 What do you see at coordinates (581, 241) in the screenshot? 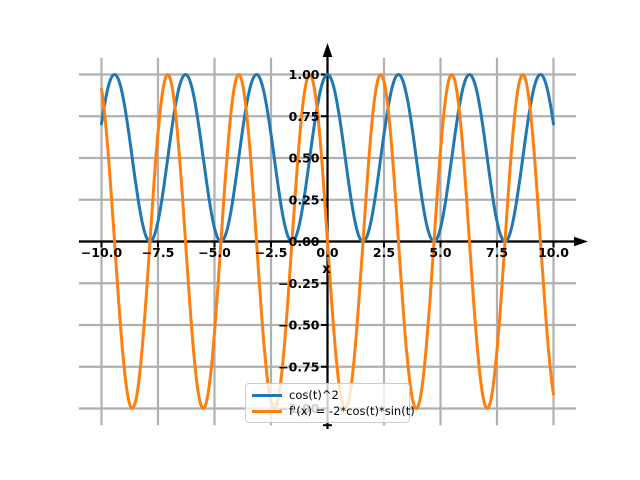
I see `x-axis-arrow-icon` at bounding box center [581, 241].